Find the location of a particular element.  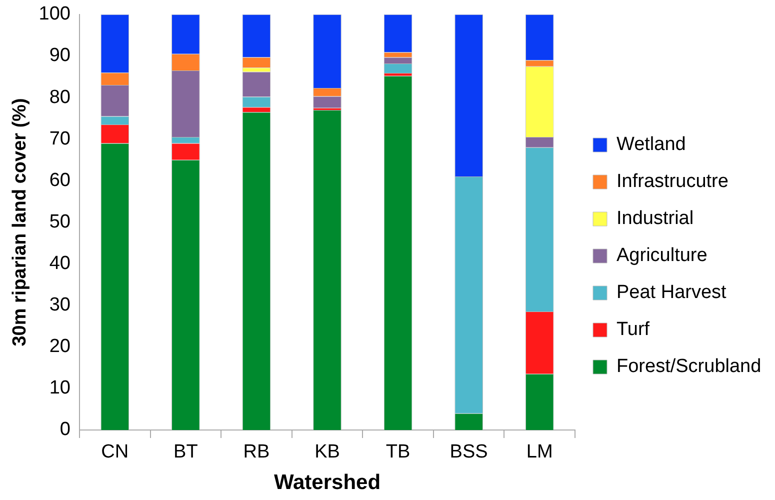

x-tick-label: CN is located at coordinates (115, 452).